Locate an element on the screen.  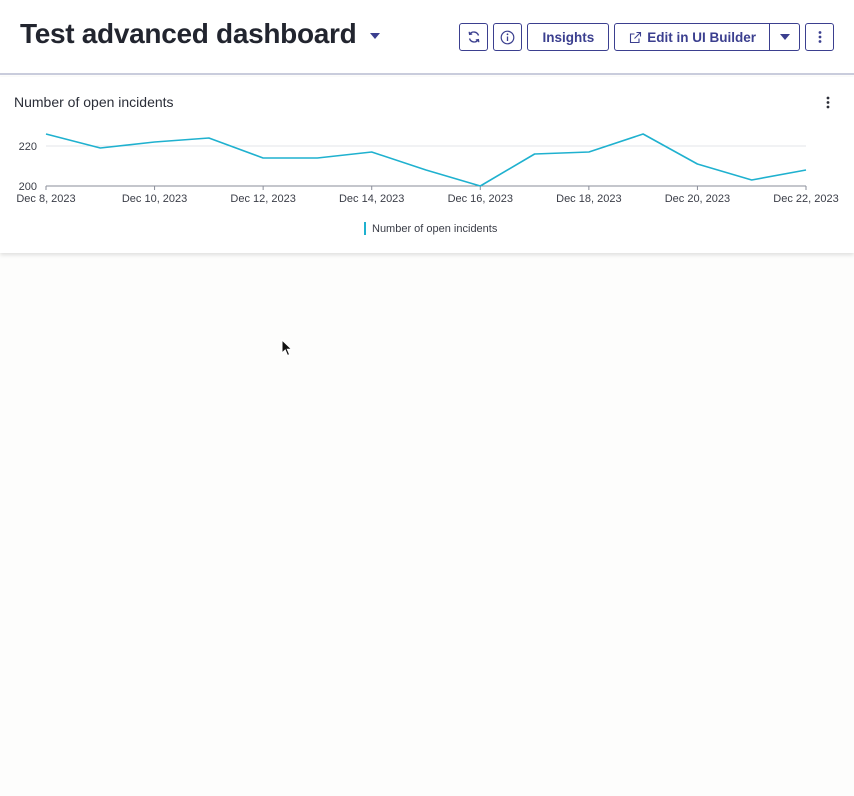
chart-legend: Number of open incidents is located at coordinates (430, 228).